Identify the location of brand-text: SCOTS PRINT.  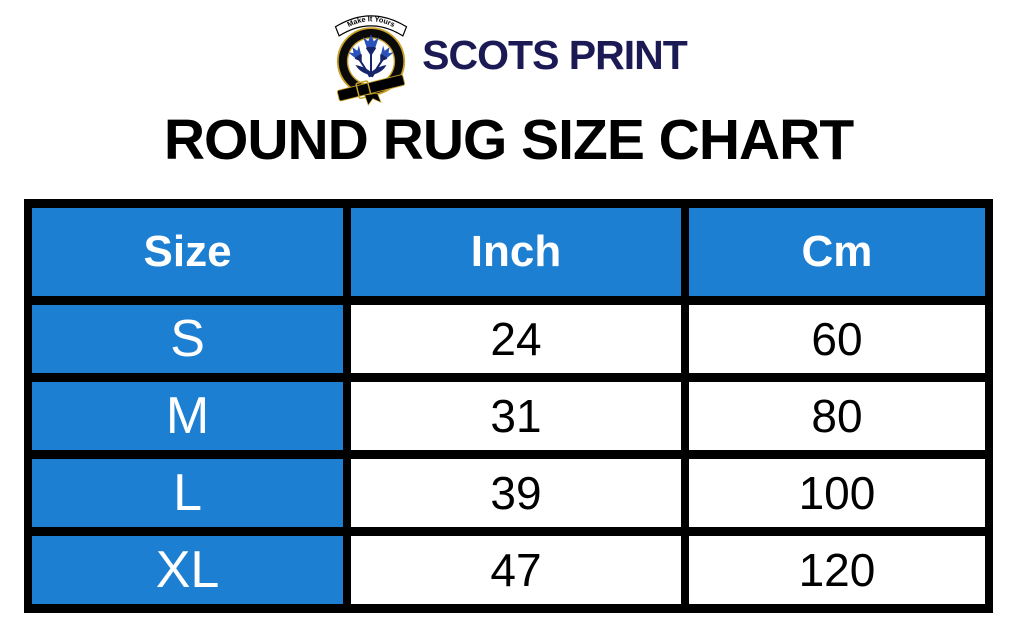
(555, 54).